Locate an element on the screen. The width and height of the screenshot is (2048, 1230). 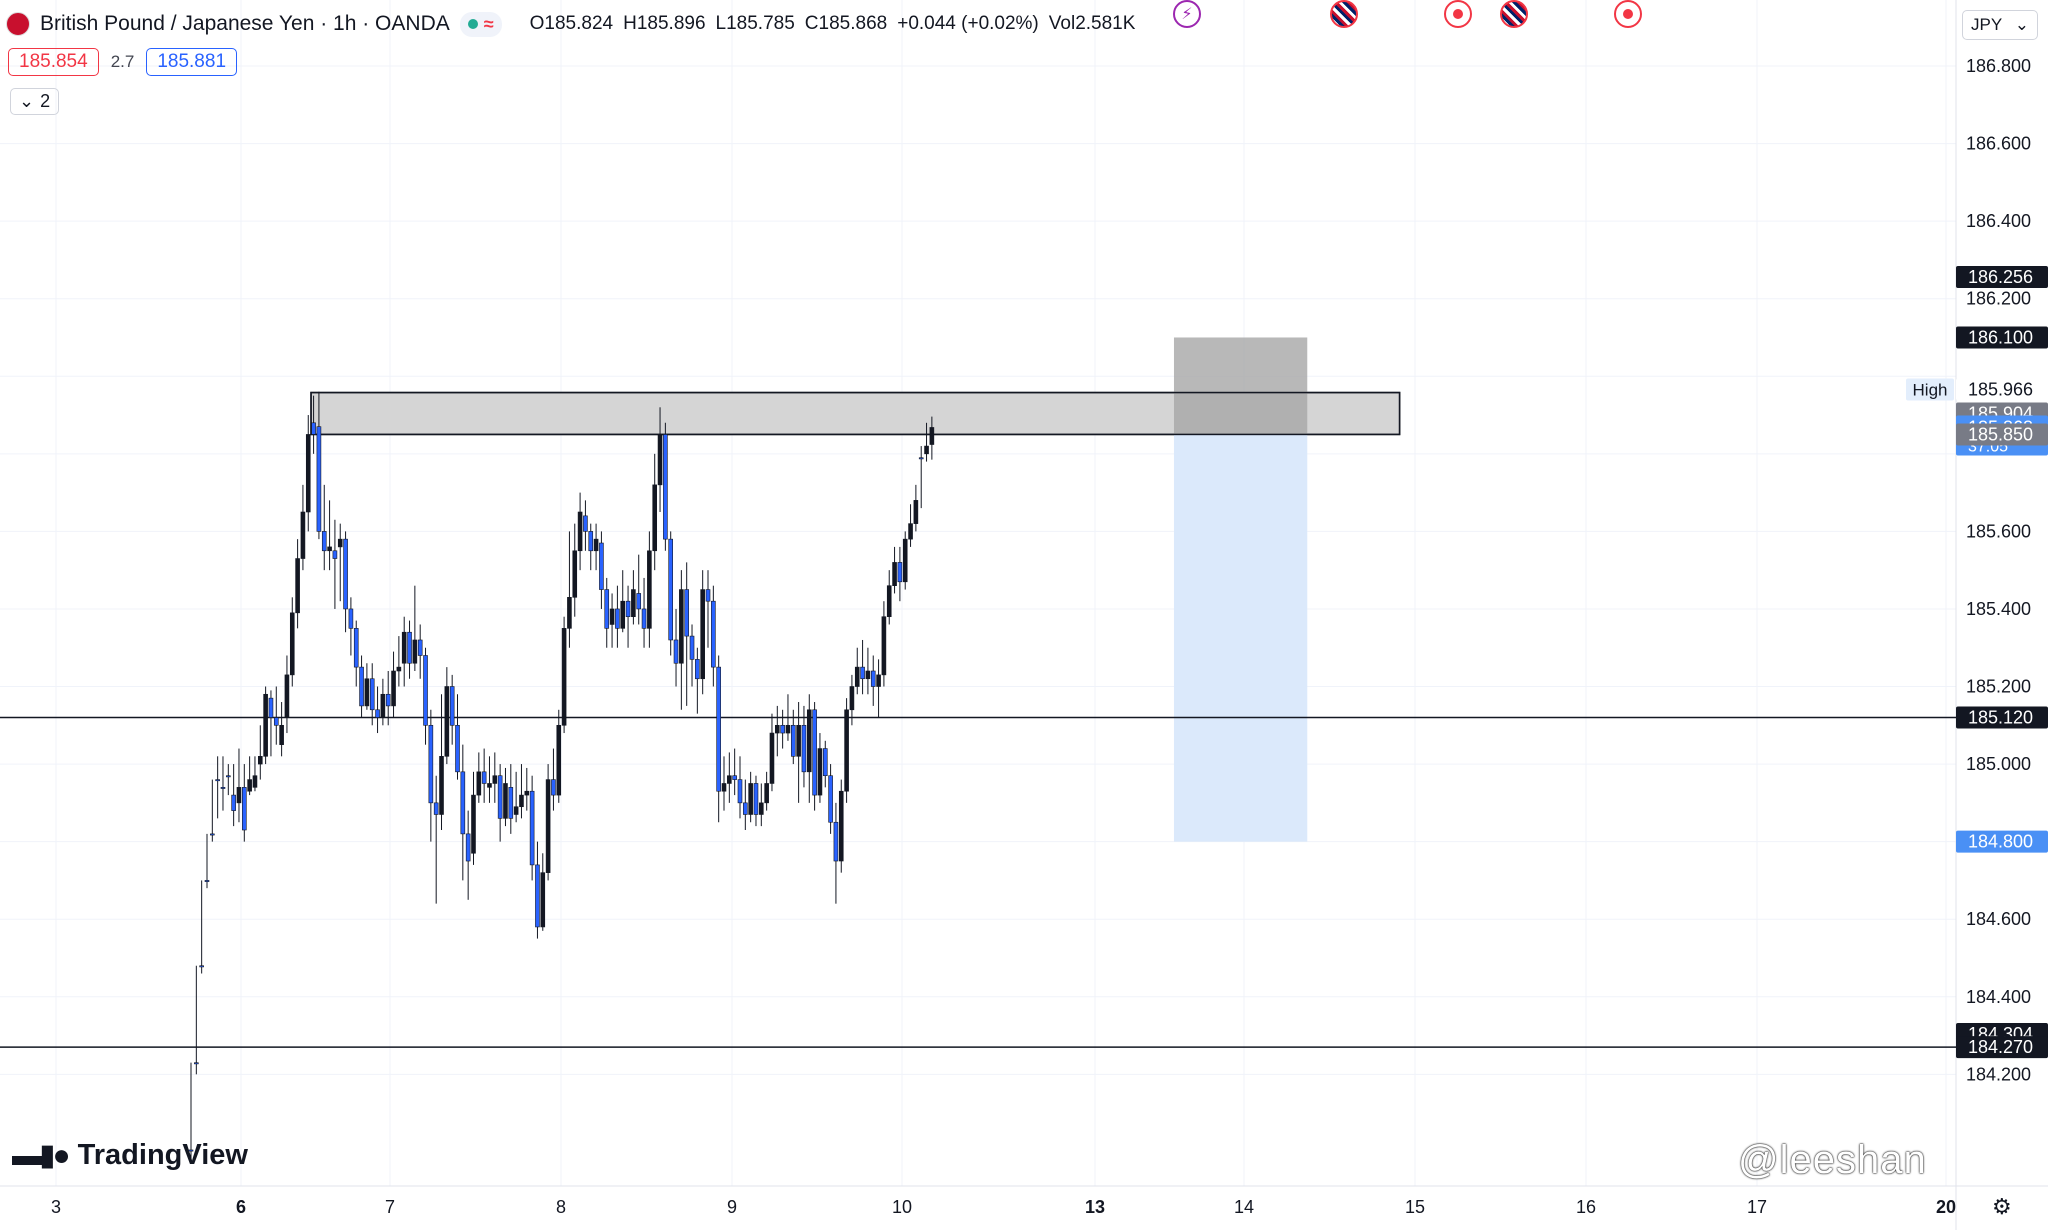
settings-gear-icon: ⚙ is located at coordinates (2002, 1206).